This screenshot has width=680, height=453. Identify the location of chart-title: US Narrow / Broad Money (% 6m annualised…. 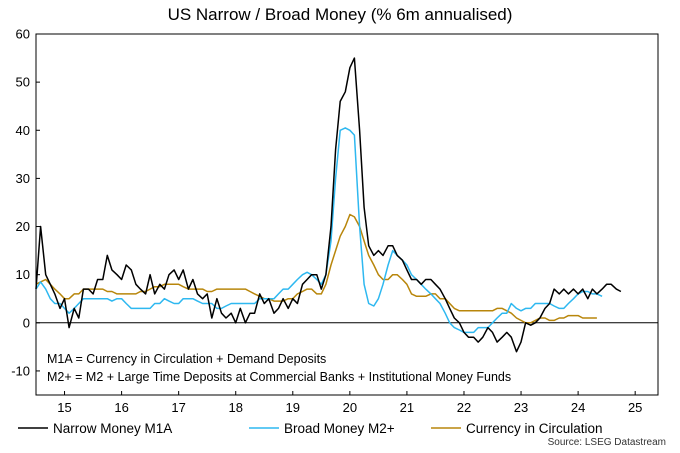
(340, 14).